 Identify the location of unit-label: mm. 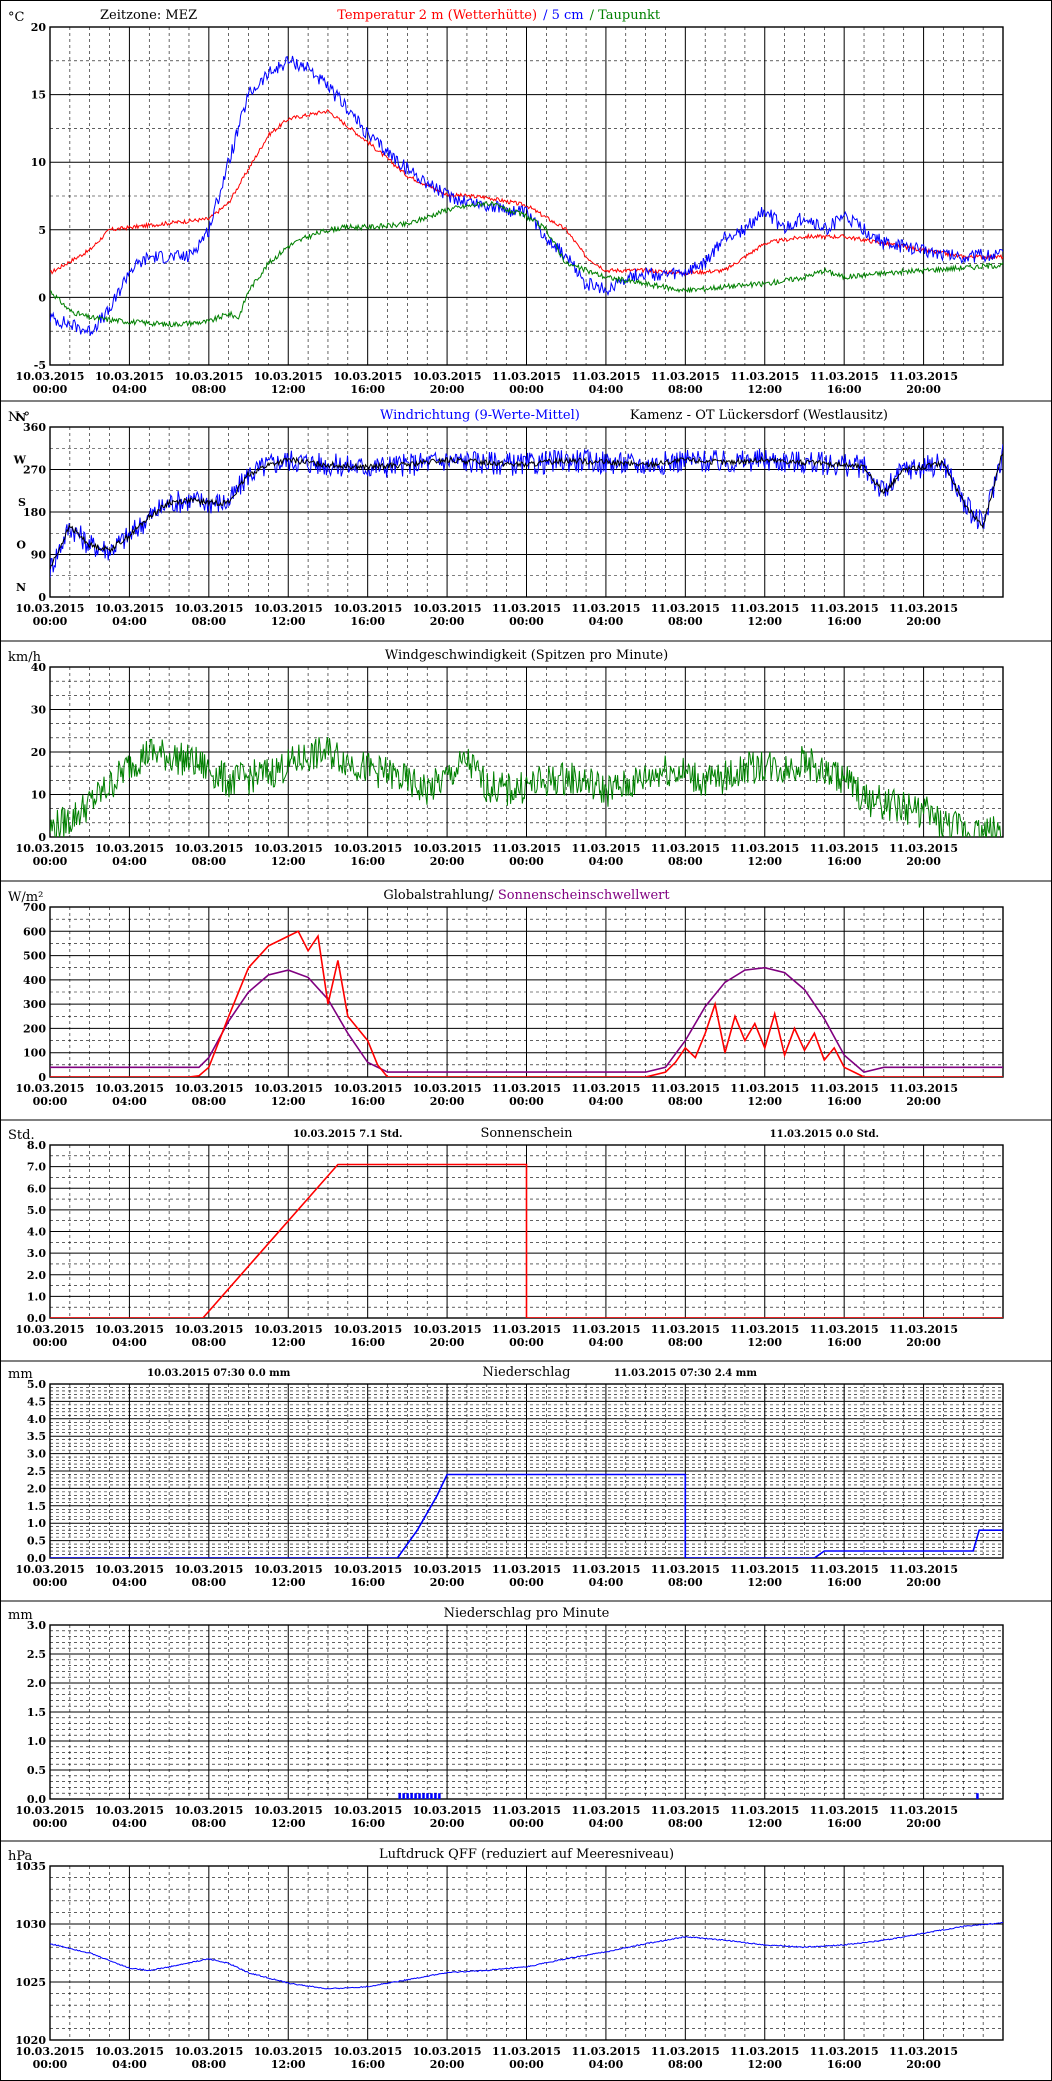
(20, 1615).